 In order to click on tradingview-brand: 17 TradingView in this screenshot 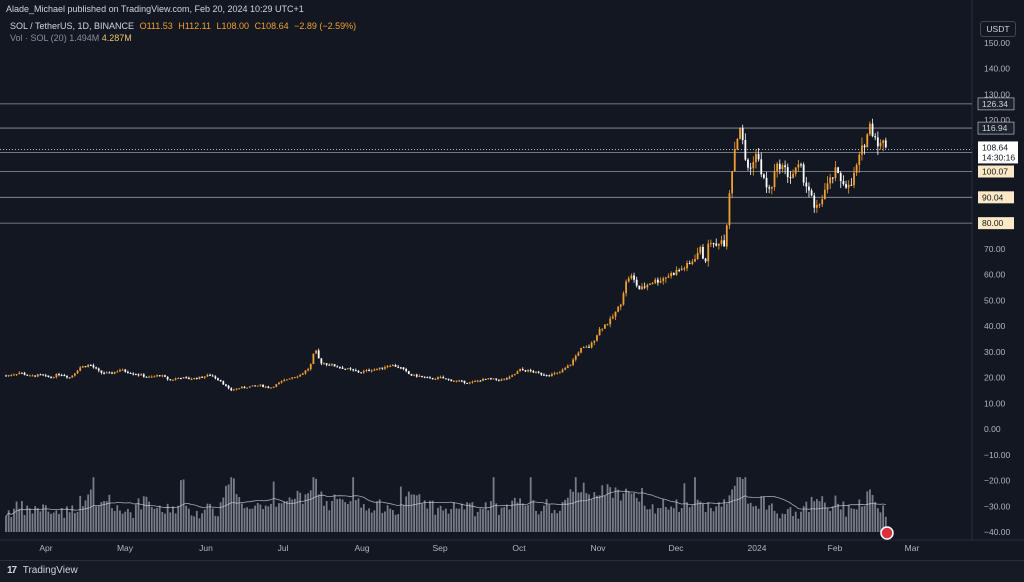, I will do `click(42, 570)`.